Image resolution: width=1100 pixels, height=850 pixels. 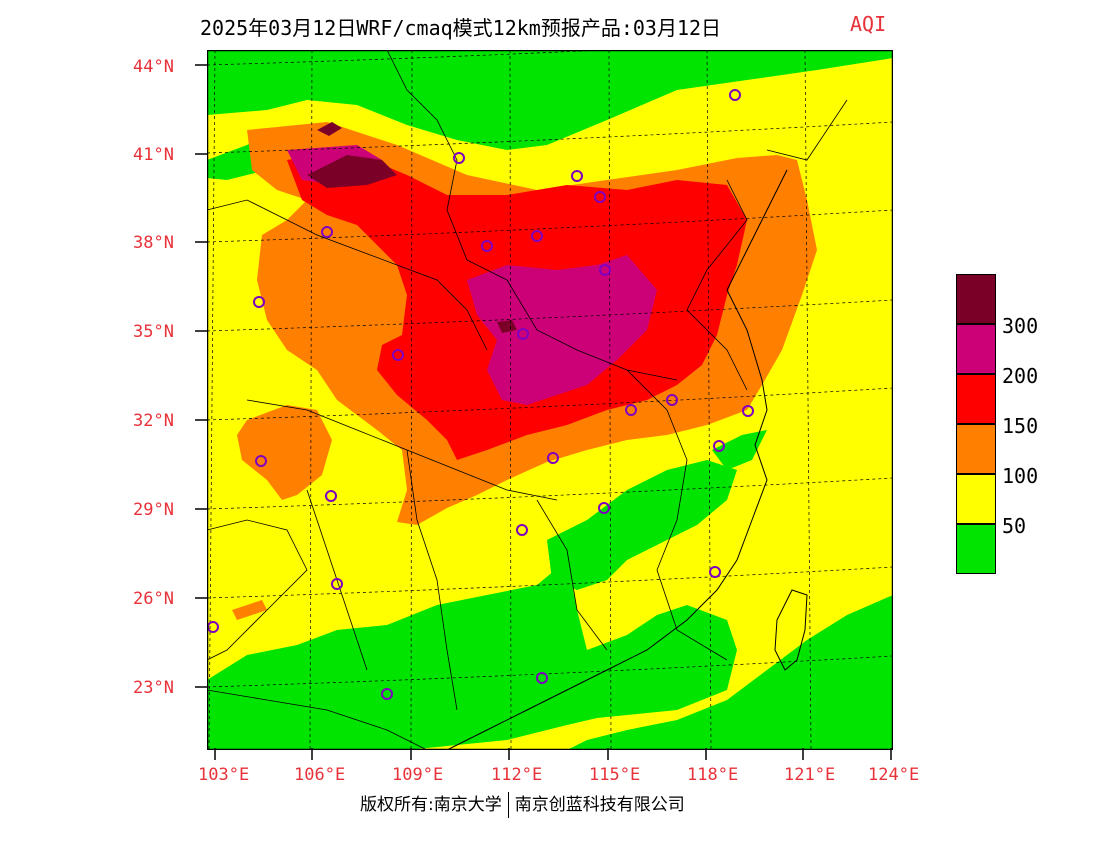 What do you see at coordinates (517, 775) in the screenshot?
I see `lon-label: 112°E` at bounding box center [517, 775].